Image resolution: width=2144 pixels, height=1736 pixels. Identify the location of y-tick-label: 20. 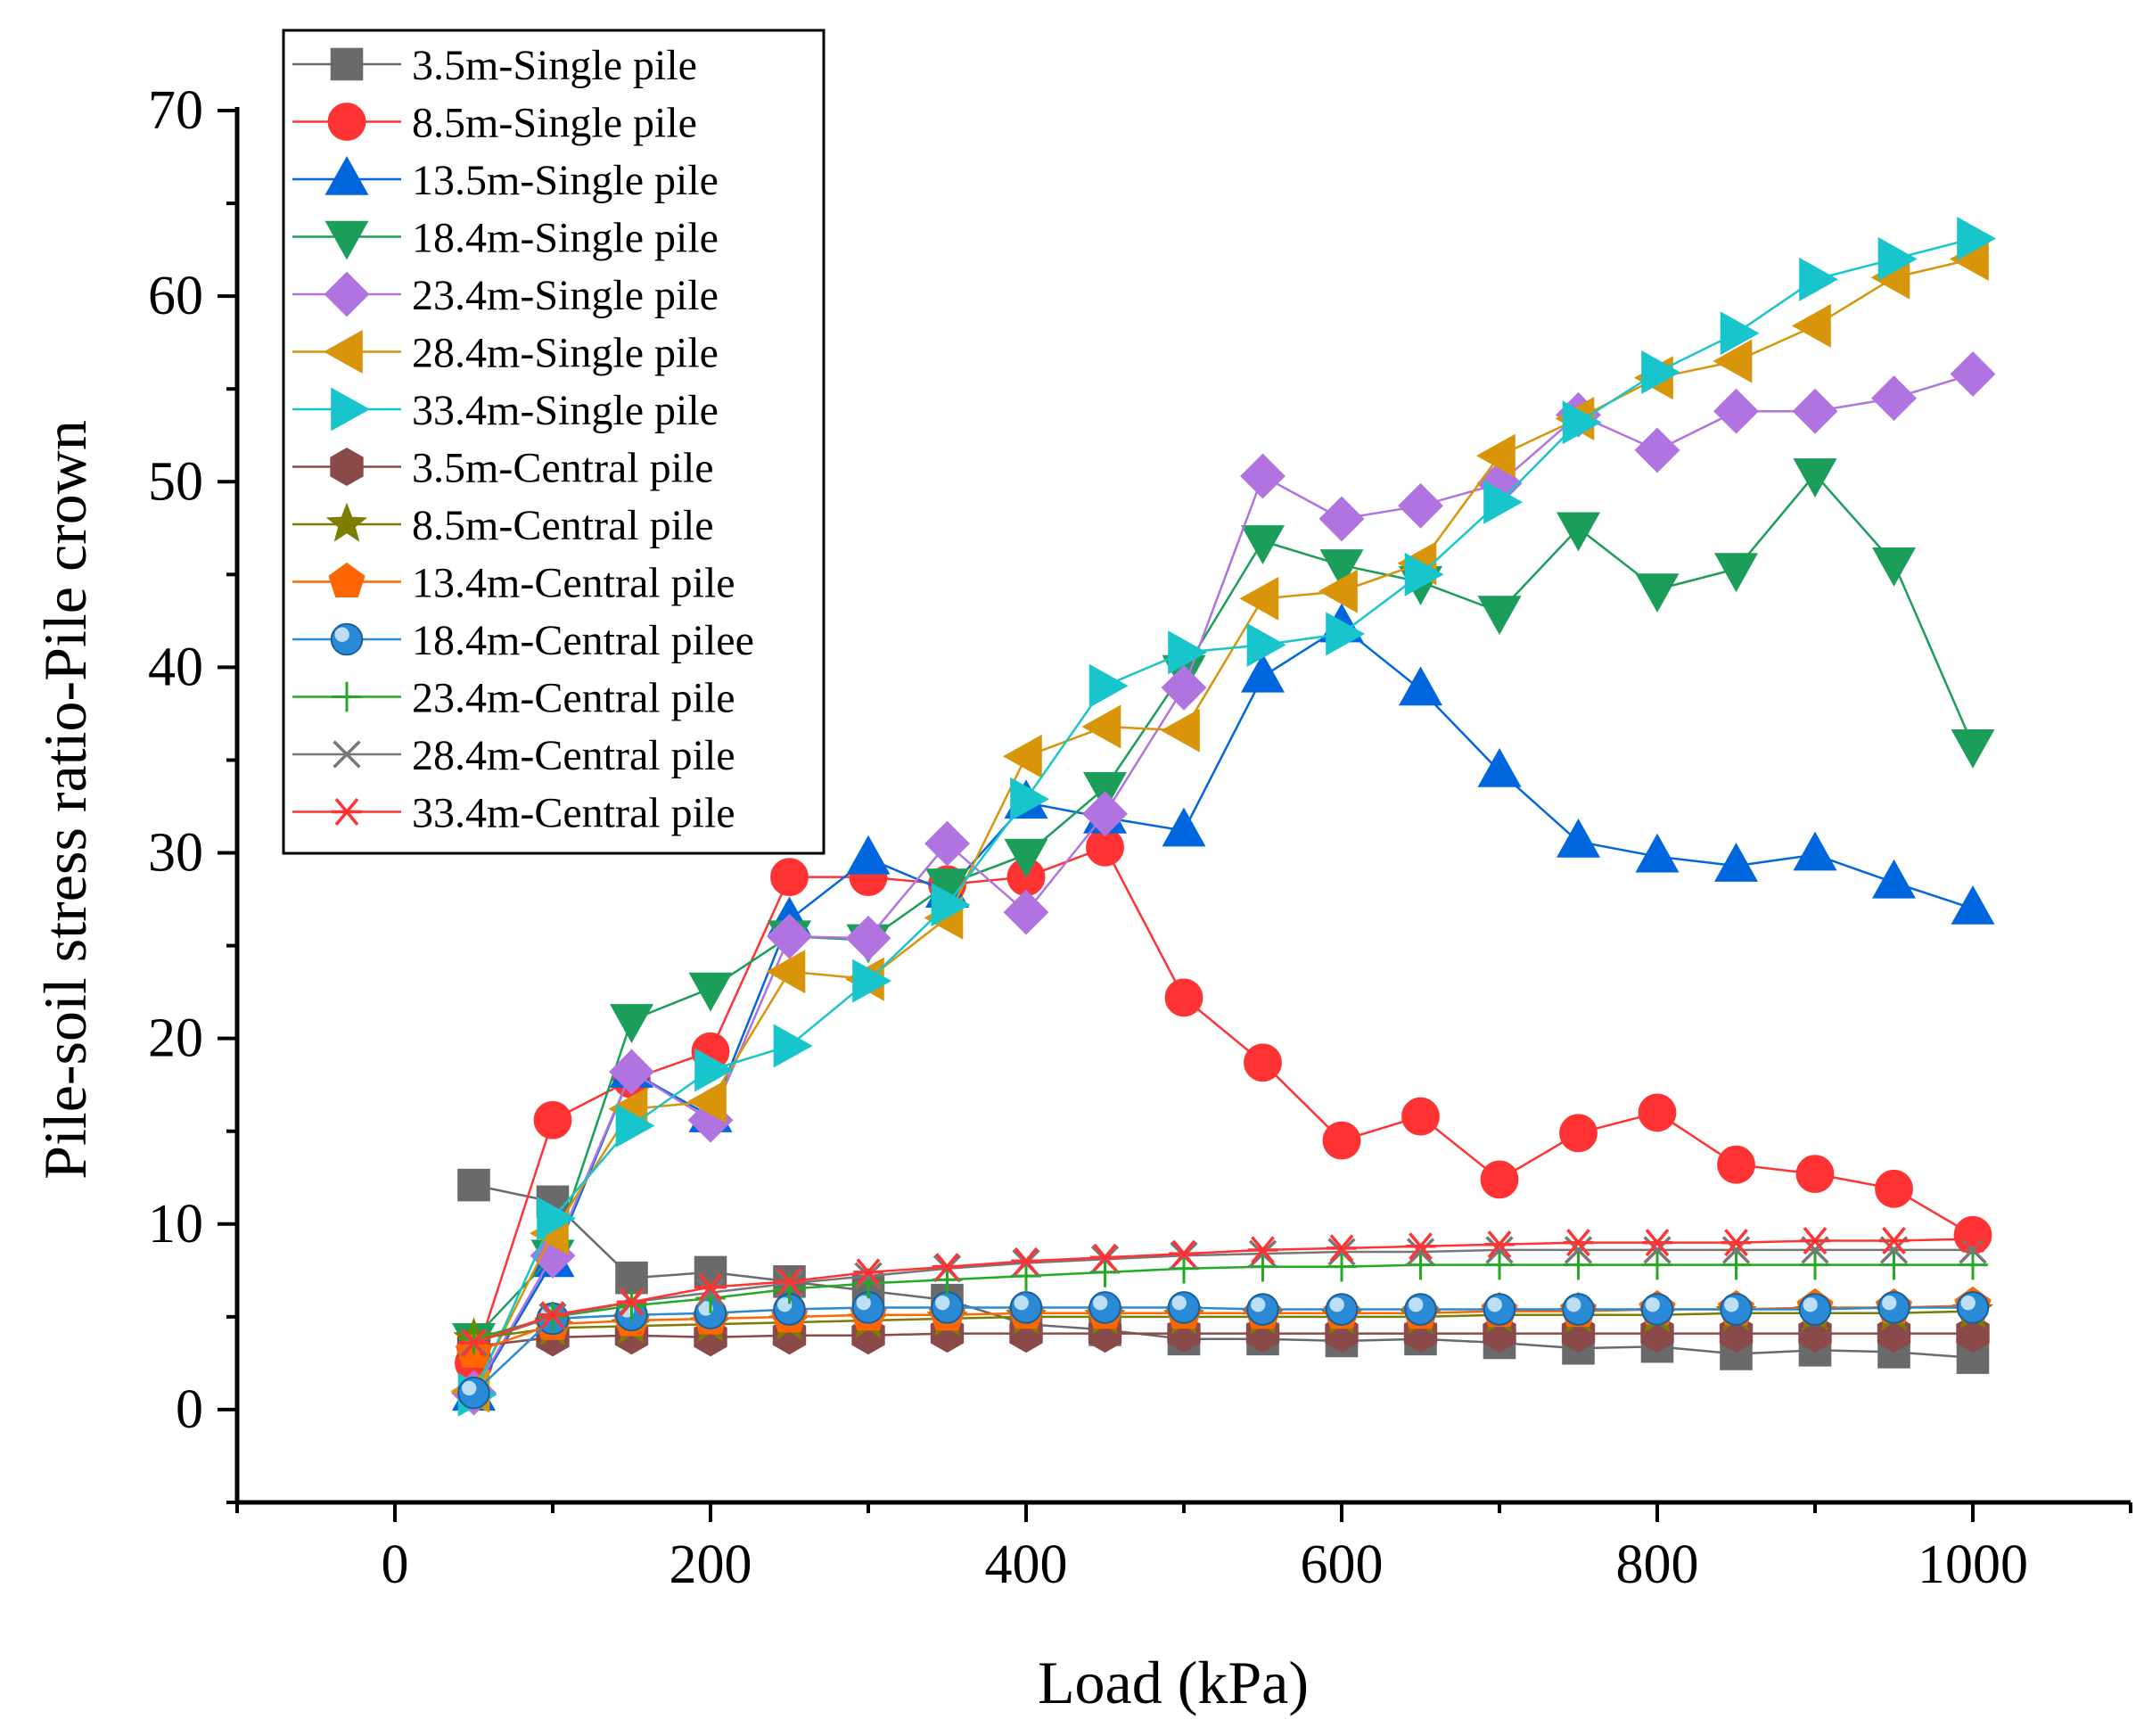
(175, 1039).